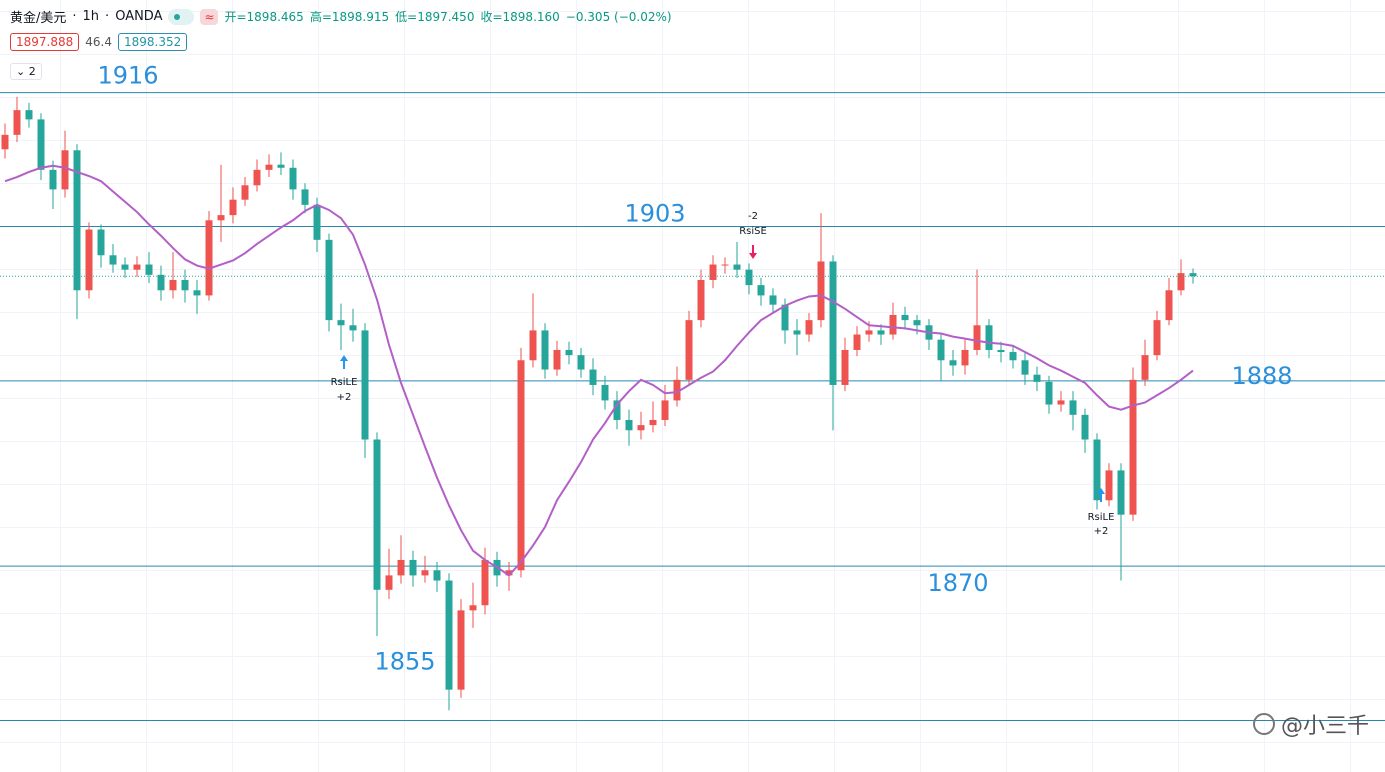  I want to click on ohlc-high: 高=1898.915, so click(349, 17).